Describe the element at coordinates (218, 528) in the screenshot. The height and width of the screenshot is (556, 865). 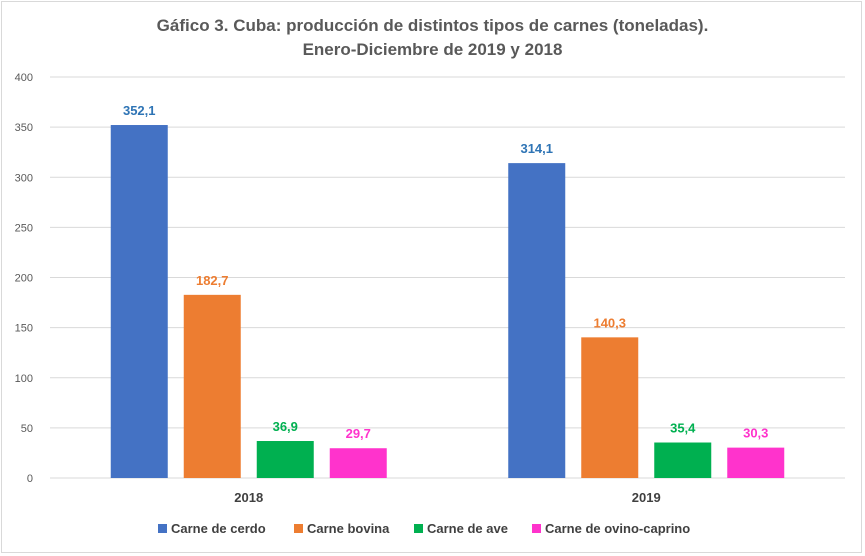
I see `legend-label: Carne de cerdo` at that location.